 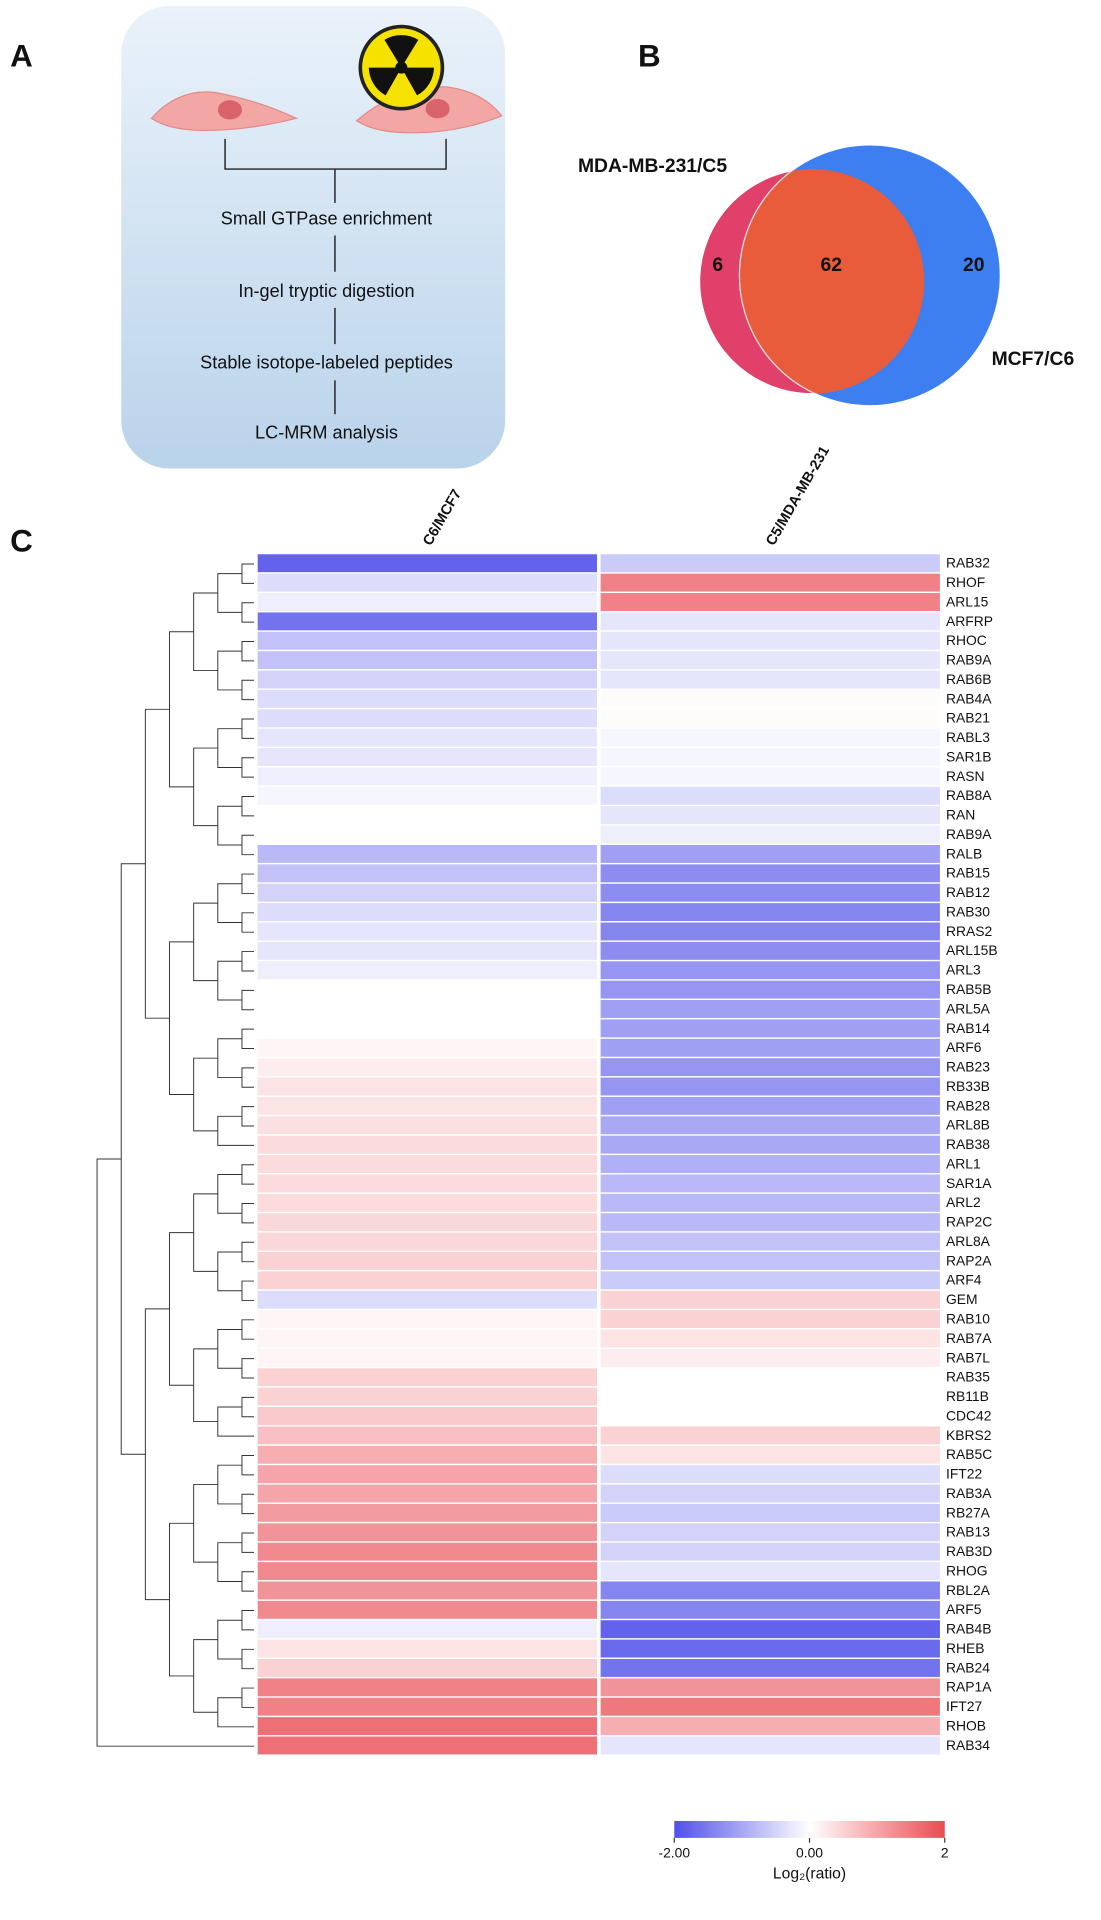 I want to click on row-label: RAB12, so click(x=968, y=892).